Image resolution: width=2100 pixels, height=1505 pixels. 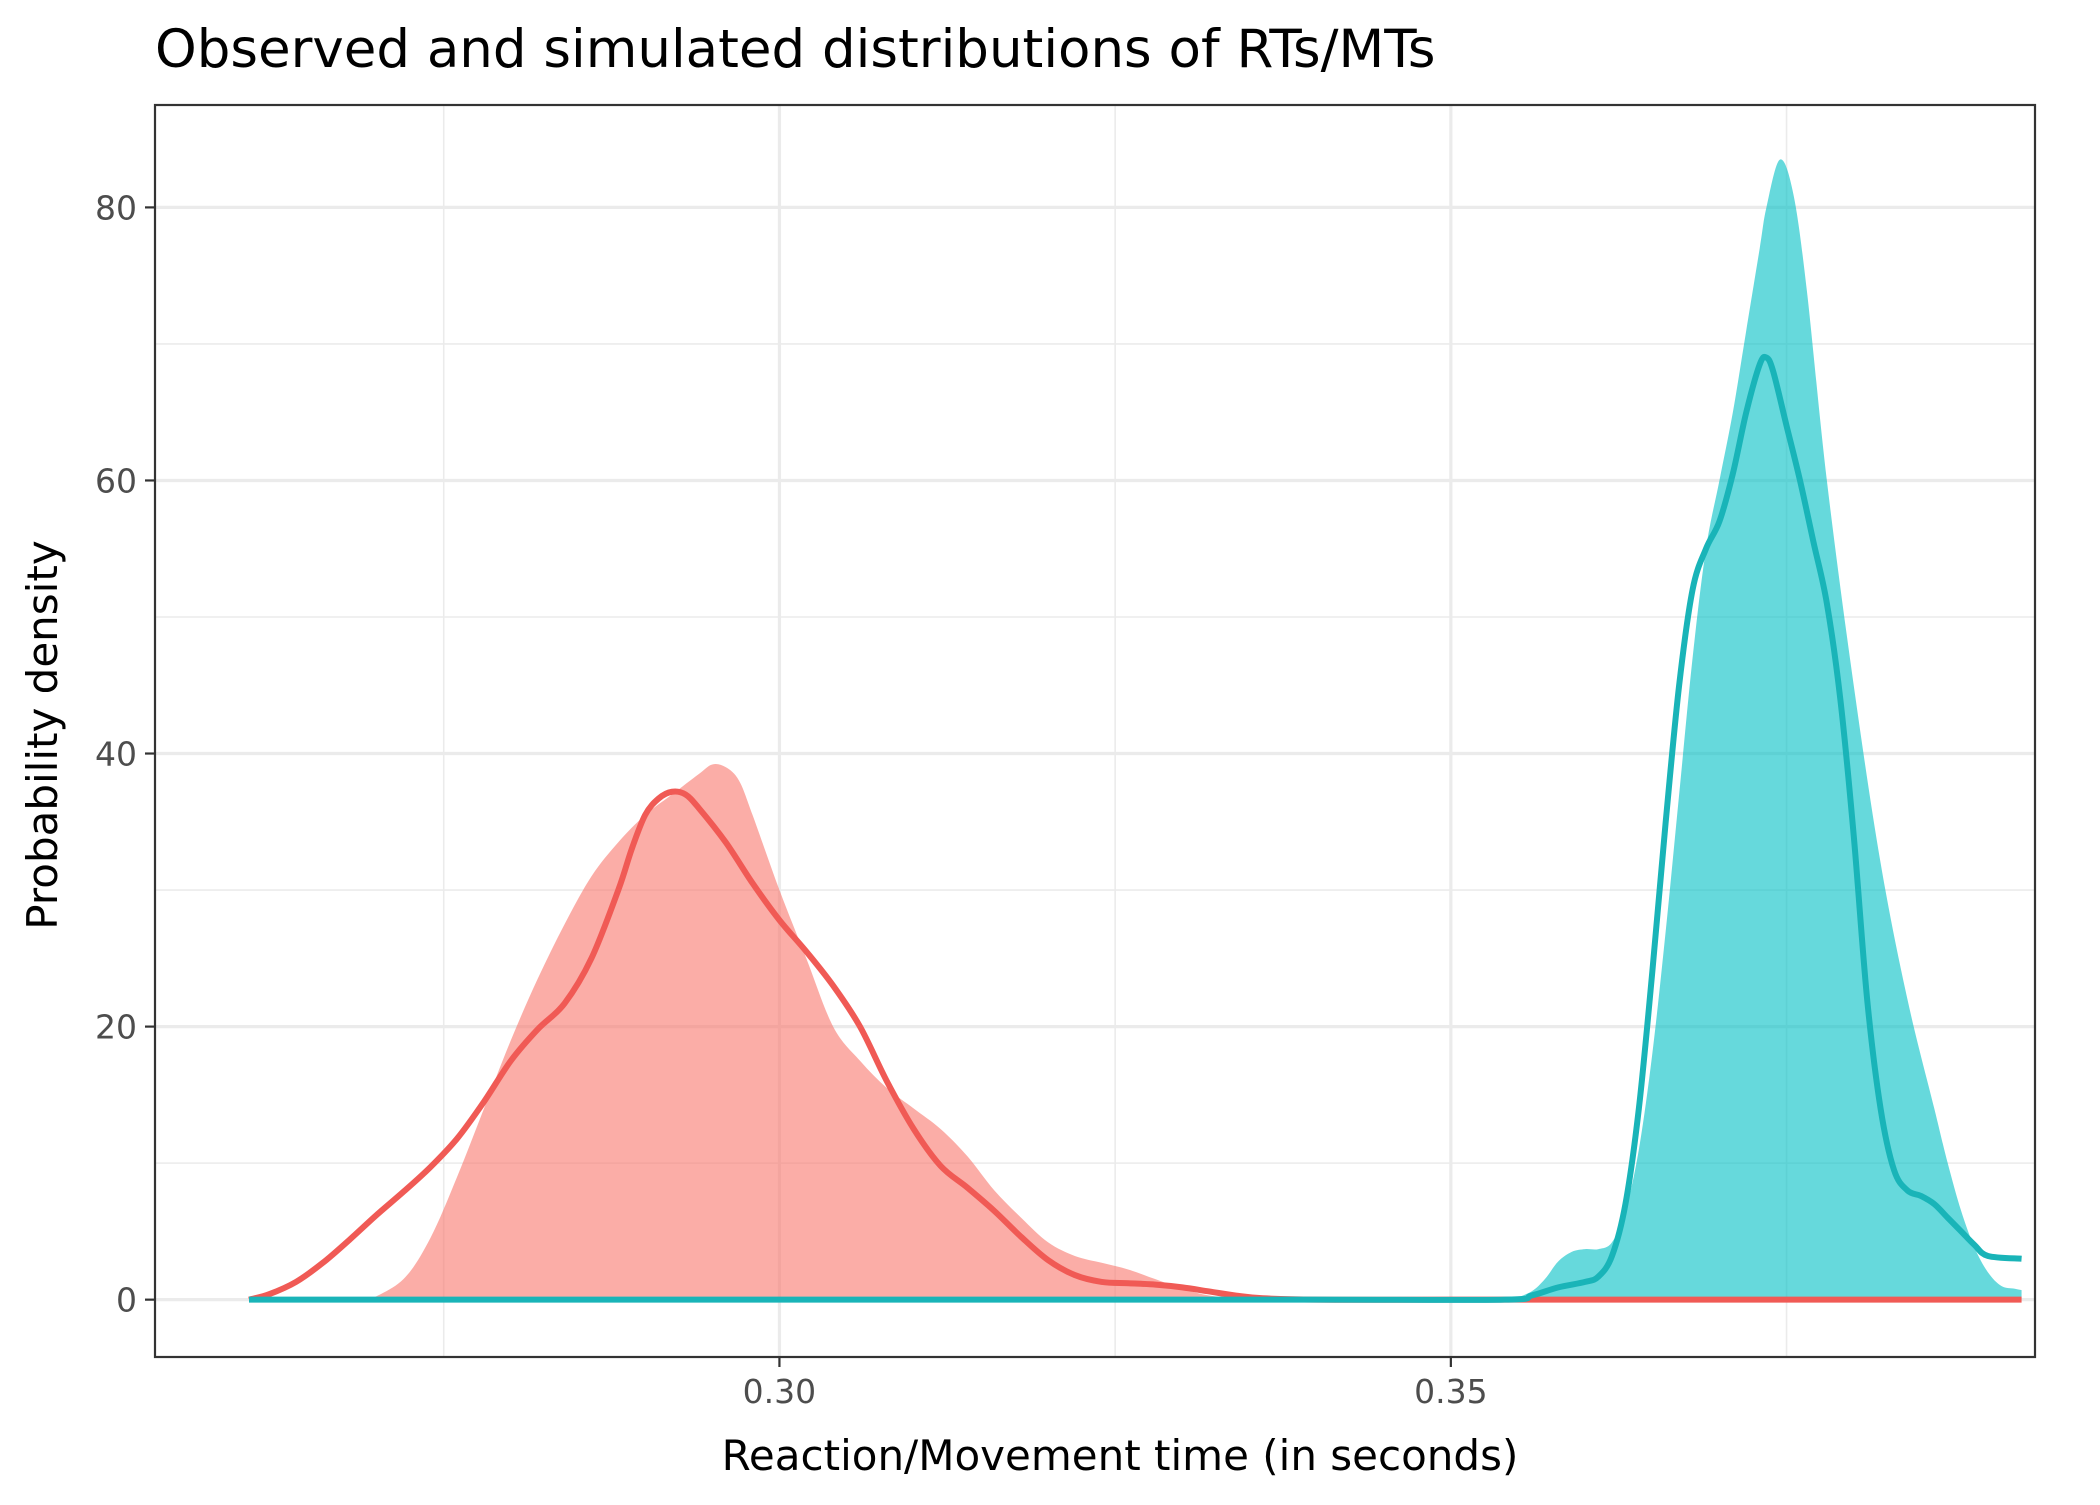 I want to click on x-tick-label: 0.30, so click(x=779, y=1391).